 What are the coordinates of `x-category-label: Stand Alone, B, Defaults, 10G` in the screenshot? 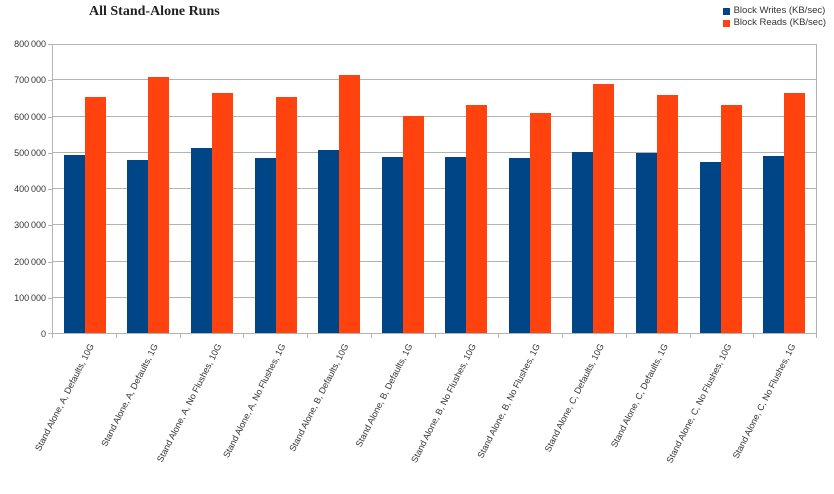 It's located at (319, 398).